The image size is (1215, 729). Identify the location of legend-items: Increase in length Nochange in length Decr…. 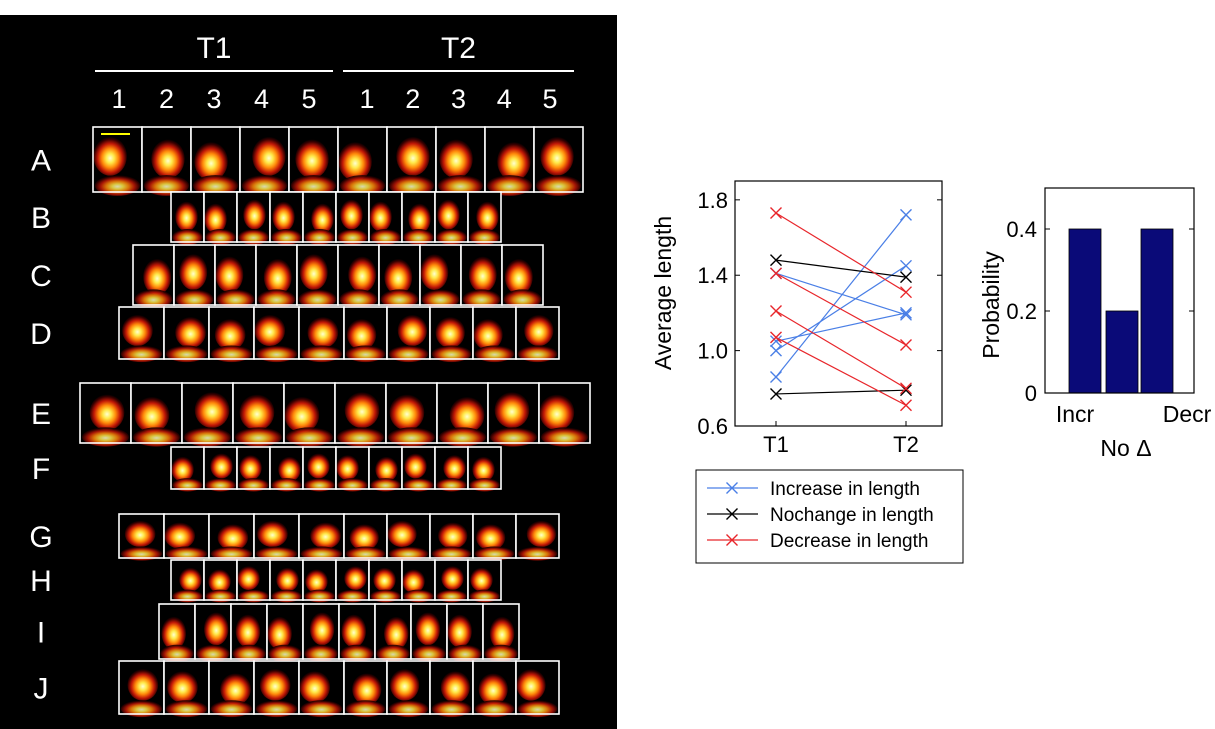
(820, 515).